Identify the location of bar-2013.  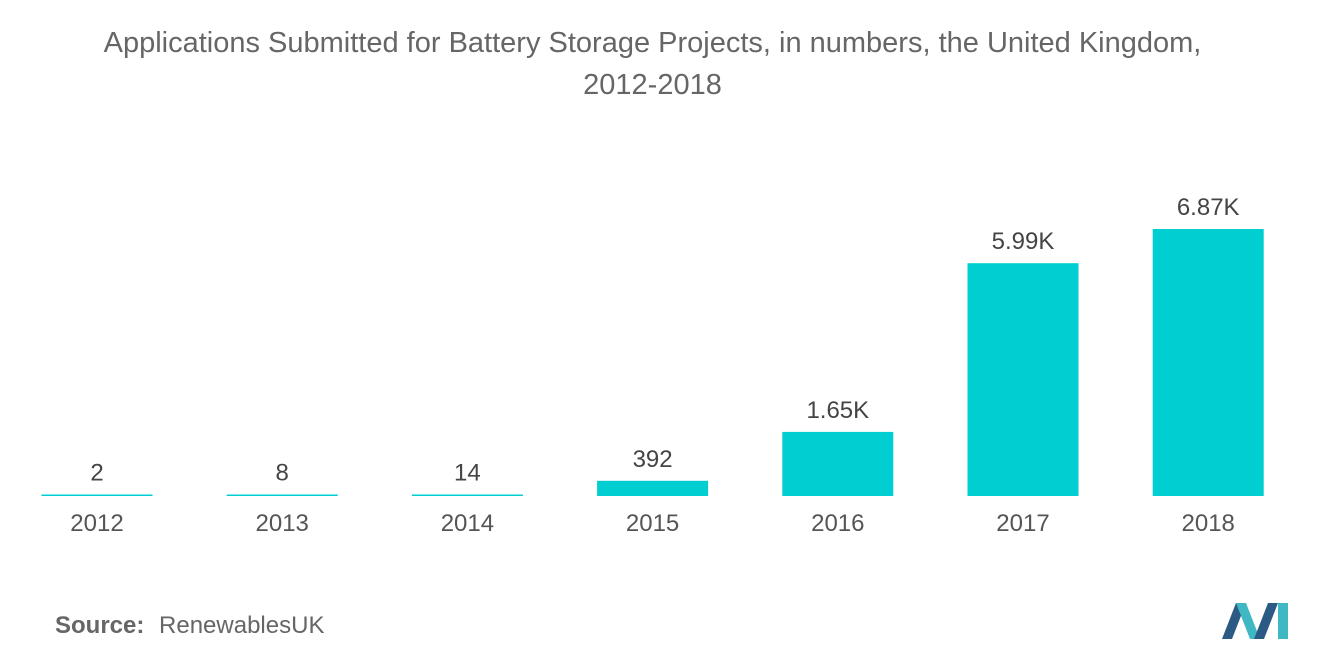
(282, 495).